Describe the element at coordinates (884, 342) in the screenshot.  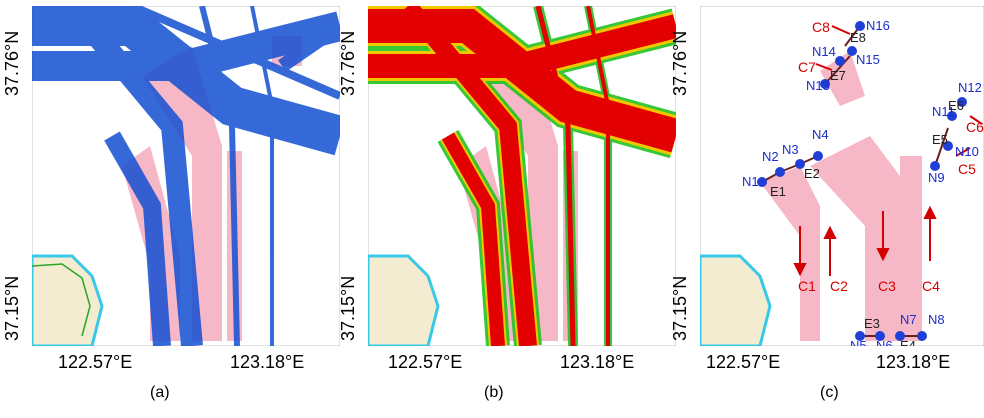
I see `node-label: N6` at that location.